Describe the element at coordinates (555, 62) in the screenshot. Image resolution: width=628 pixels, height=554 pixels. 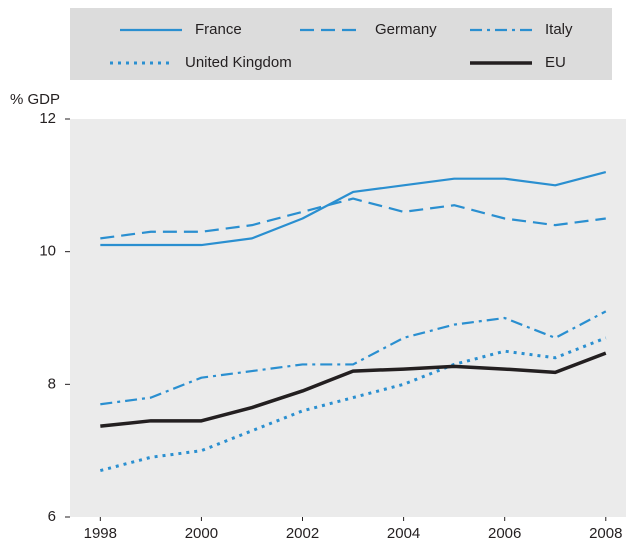
I see `legend-label: EU` at that location.